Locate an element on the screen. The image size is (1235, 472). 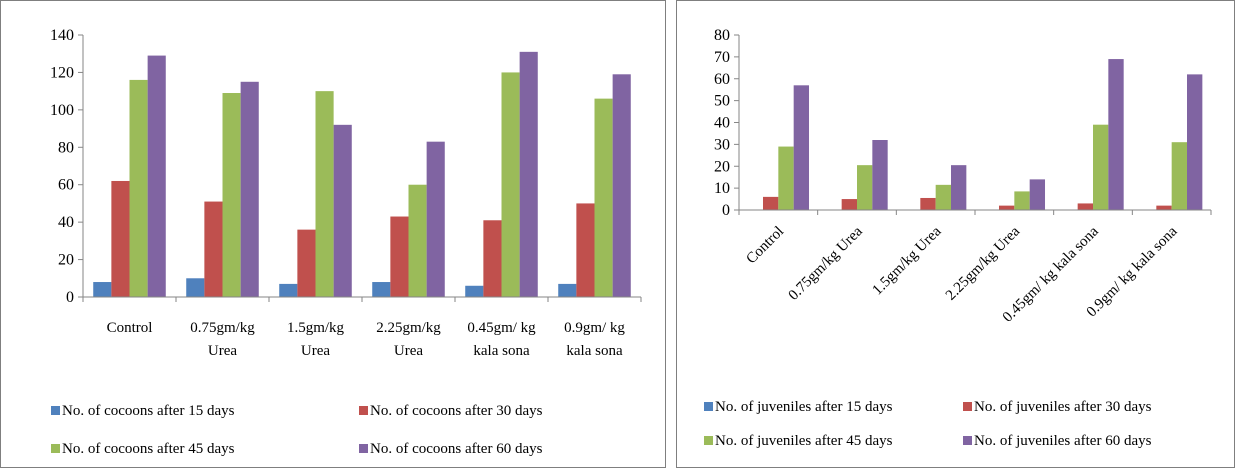
legend-label: No. of cocoons after 15 days is located at coordinates (148, 411).